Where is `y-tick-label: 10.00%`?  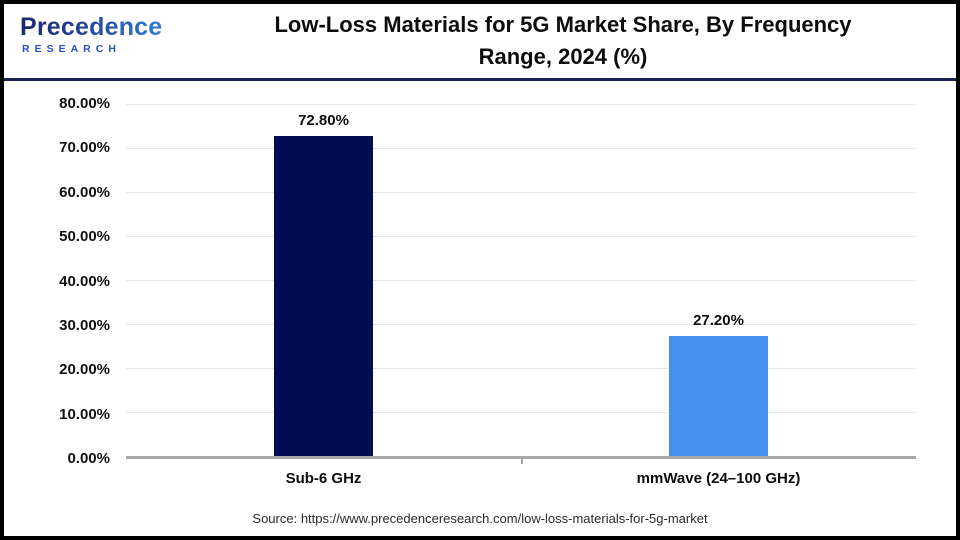
y-tick-label: 10.00% is located at coordinates (84, 414).